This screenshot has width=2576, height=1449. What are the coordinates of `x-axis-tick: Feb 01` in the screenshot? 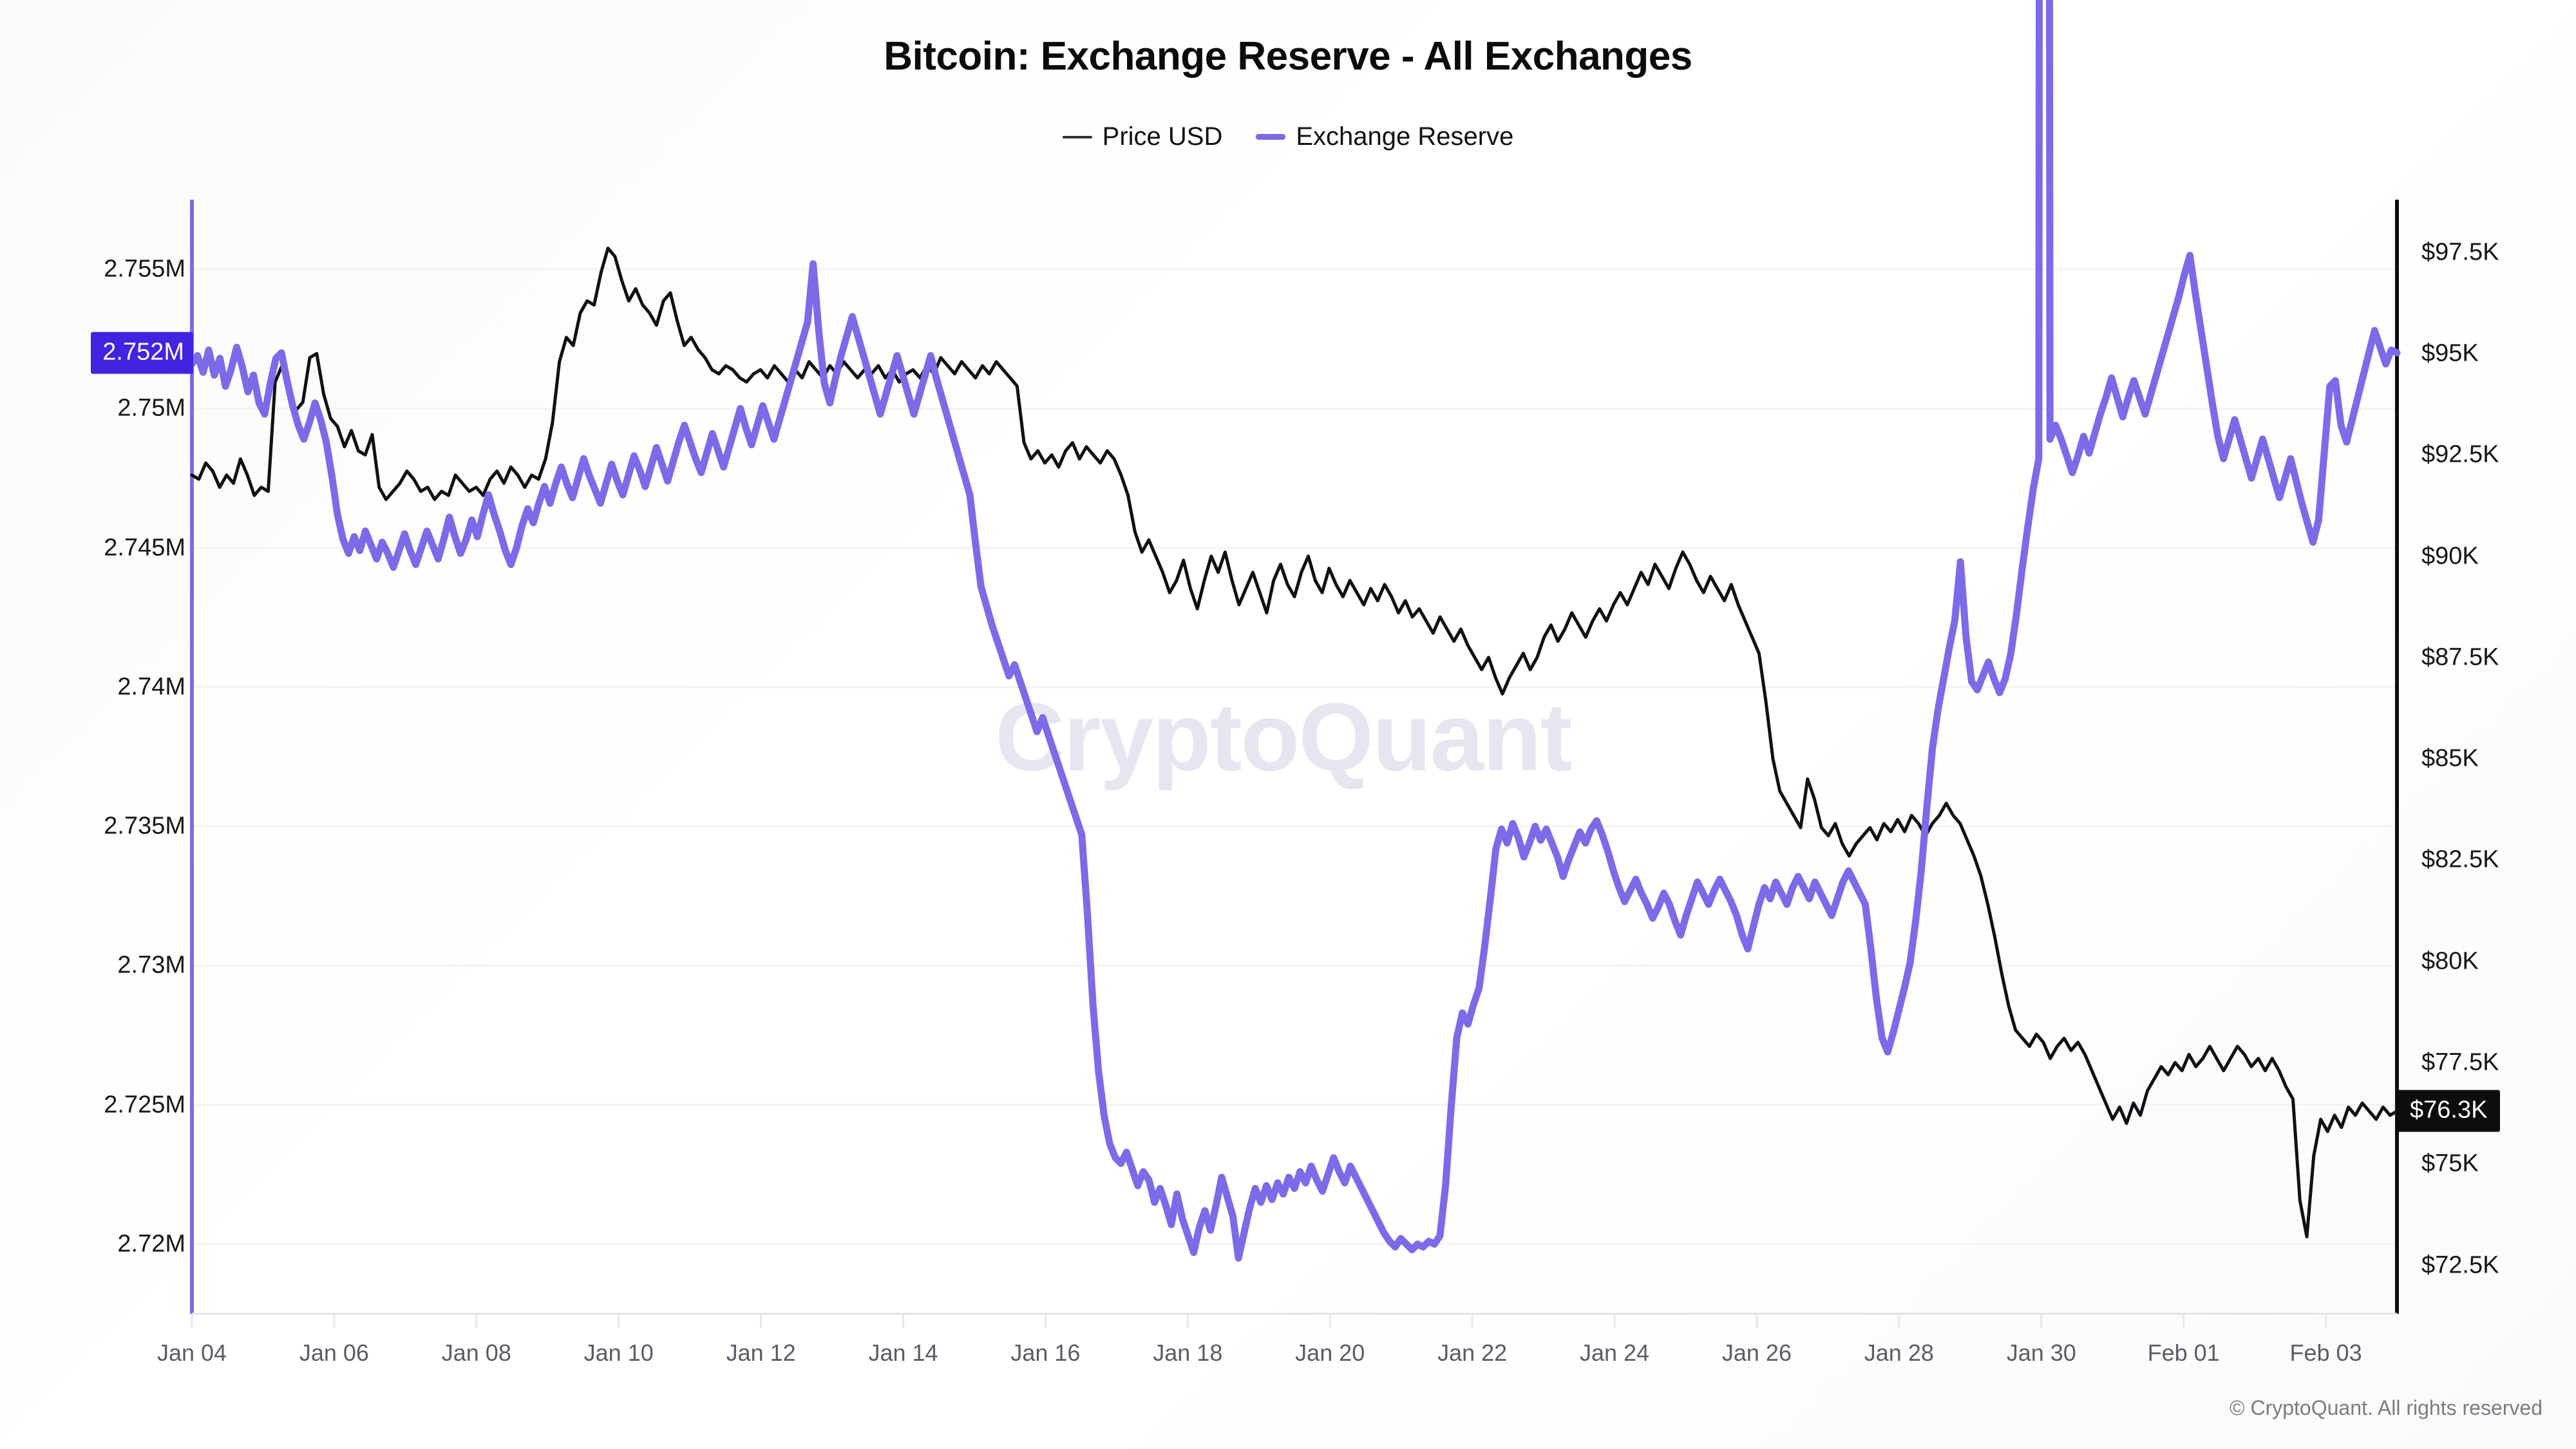 It's located at (2183, 1353).